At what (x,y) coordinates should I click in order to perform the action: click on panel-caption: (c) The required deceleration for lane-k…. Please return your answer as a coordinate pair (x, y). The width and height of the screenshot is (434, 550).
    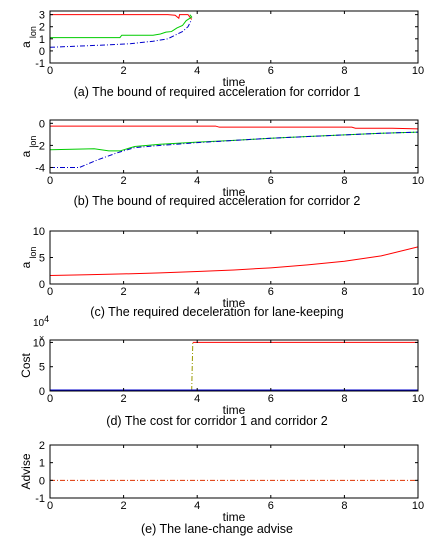
    Looking at the image, I should click on (216, 312).